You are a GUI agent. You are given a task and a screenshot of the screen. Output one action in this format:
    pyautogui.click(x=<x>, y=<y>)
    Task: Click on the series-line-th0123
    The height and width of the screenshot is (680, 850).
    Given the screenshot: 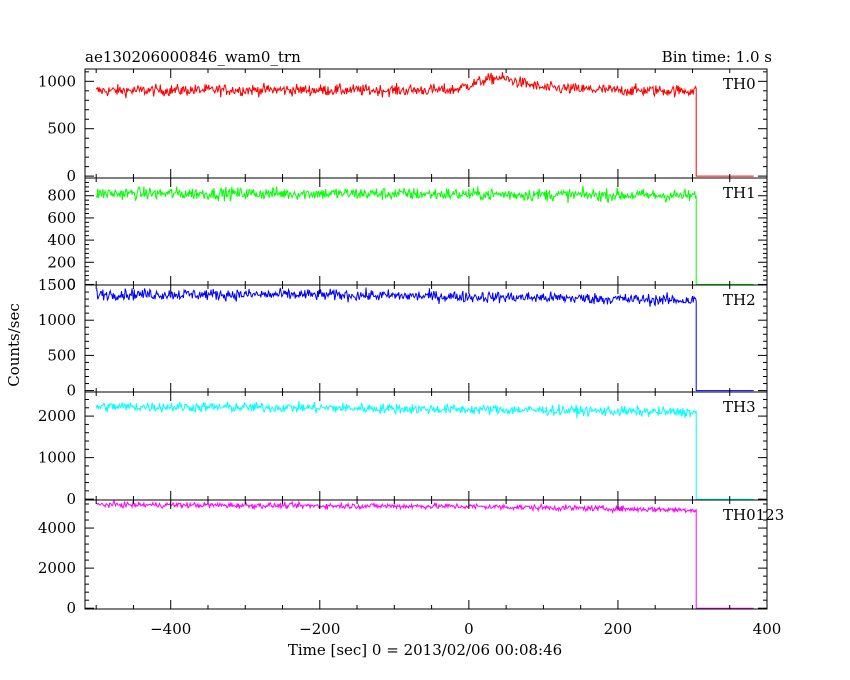 What is the action you would take?
    pyautogui.click(x=425, y=554)
    